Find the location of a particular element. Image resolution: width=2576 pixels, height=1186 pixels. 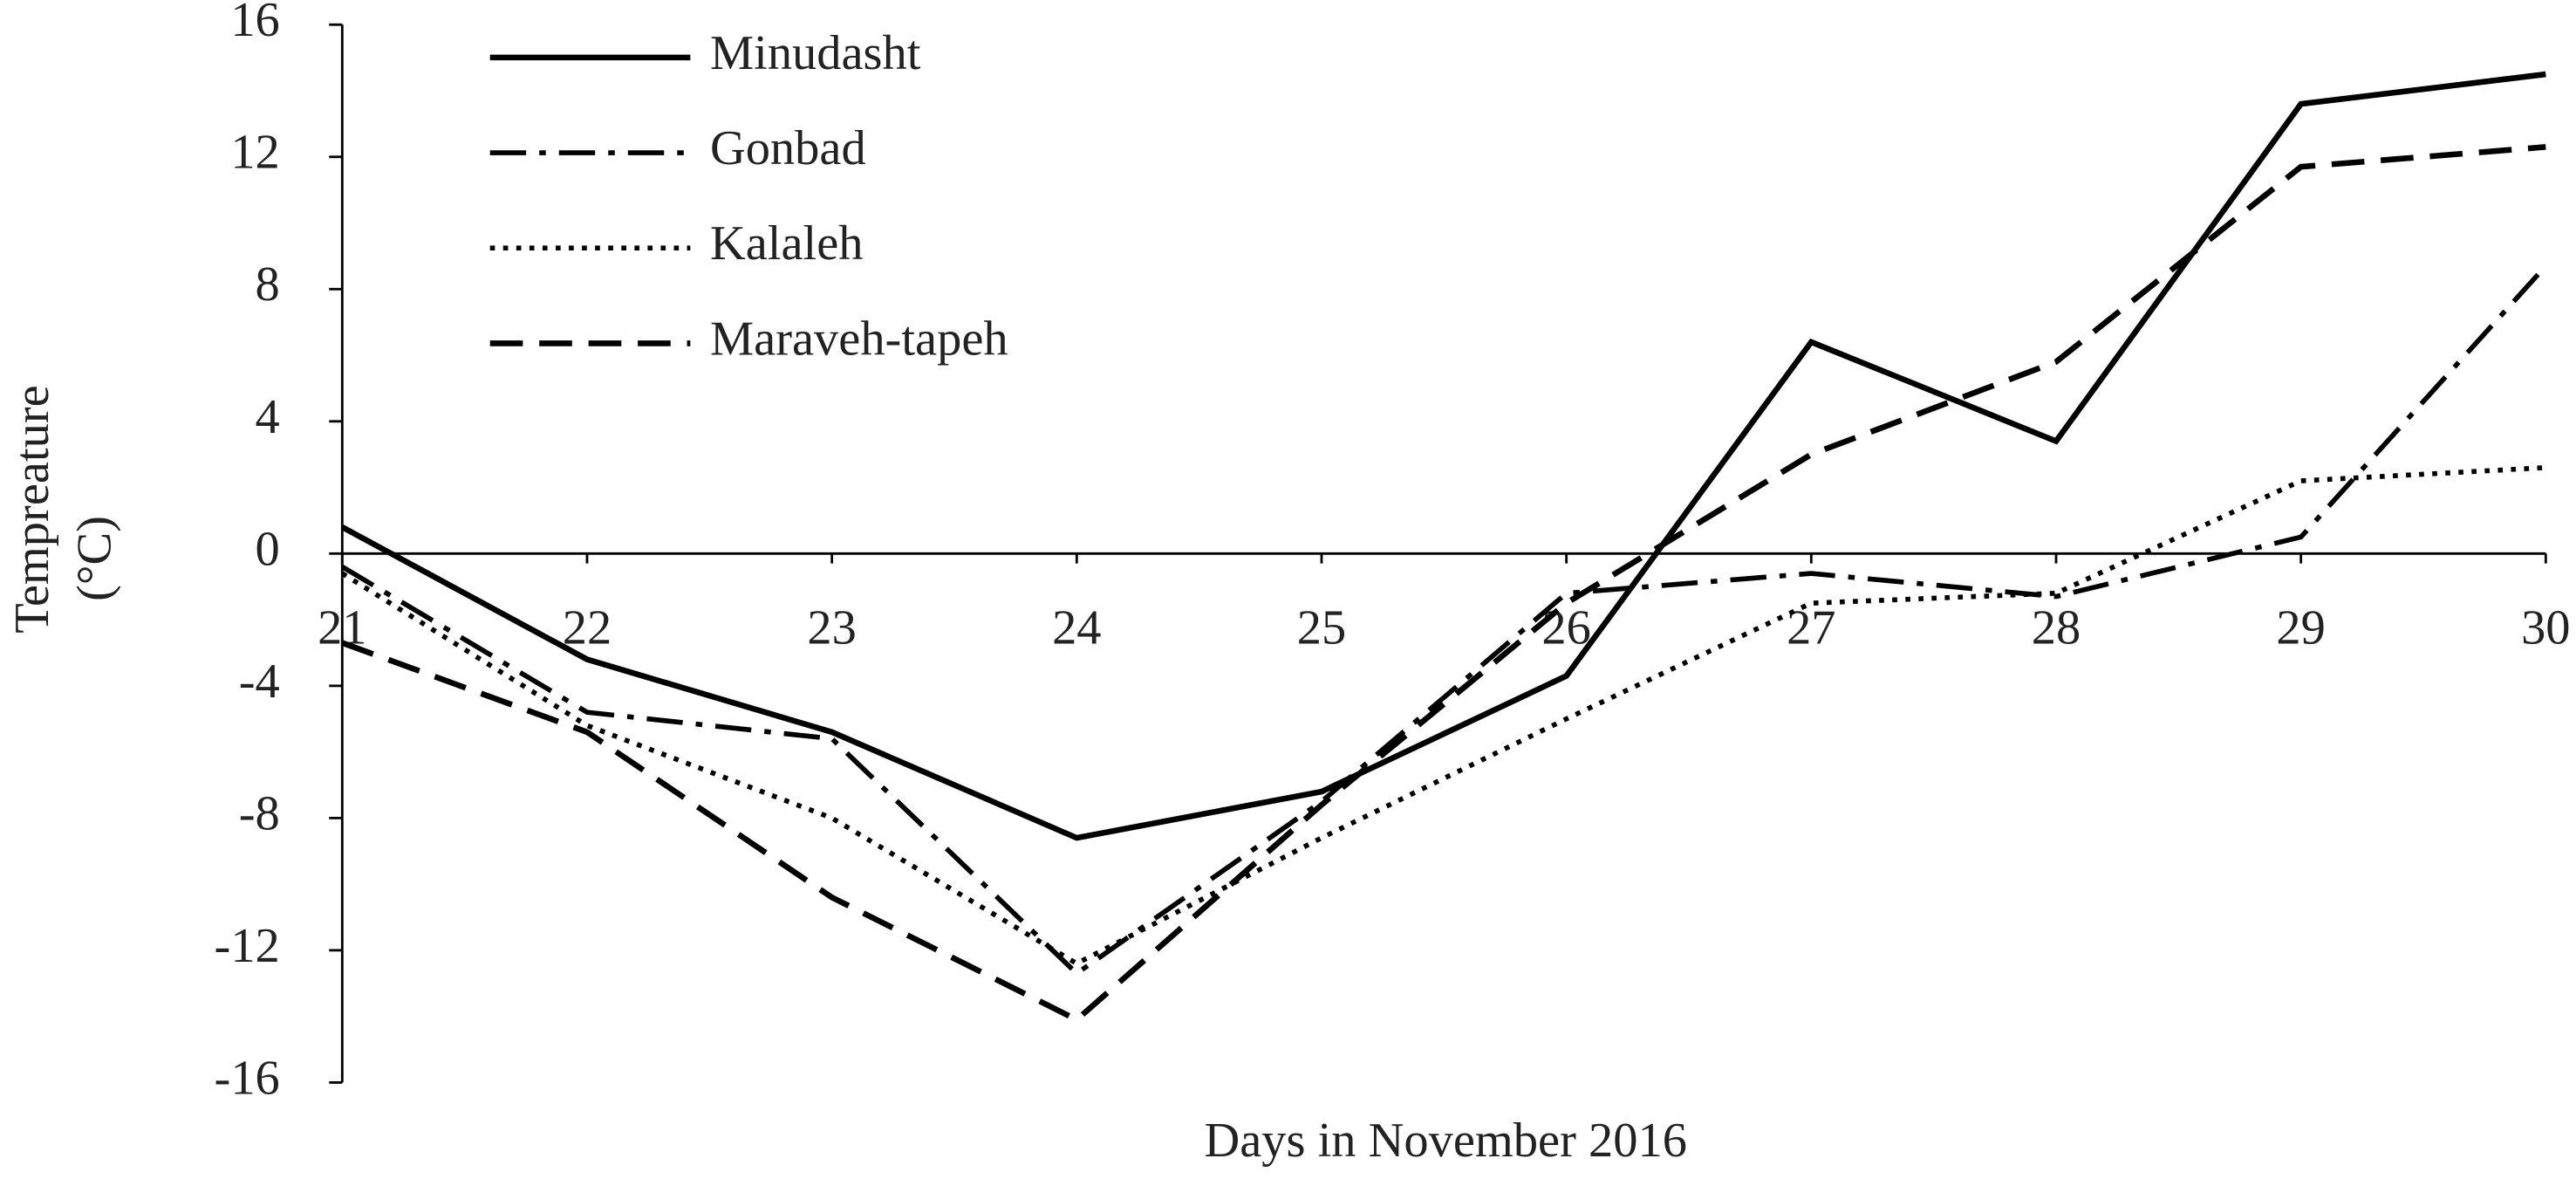

legend-label: Gonbad is located at coordinates (788, 148).